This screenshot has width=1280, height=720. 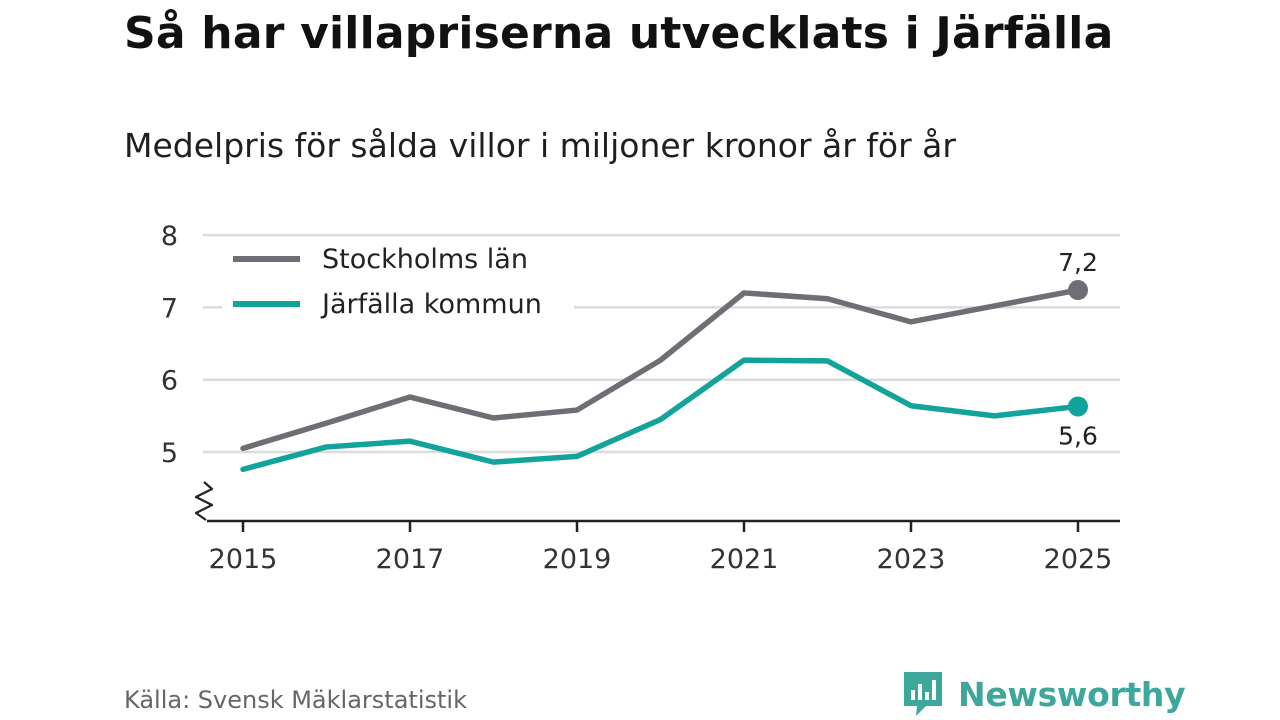 I want to click on axis-break-icon, so click(x=204, y=501).